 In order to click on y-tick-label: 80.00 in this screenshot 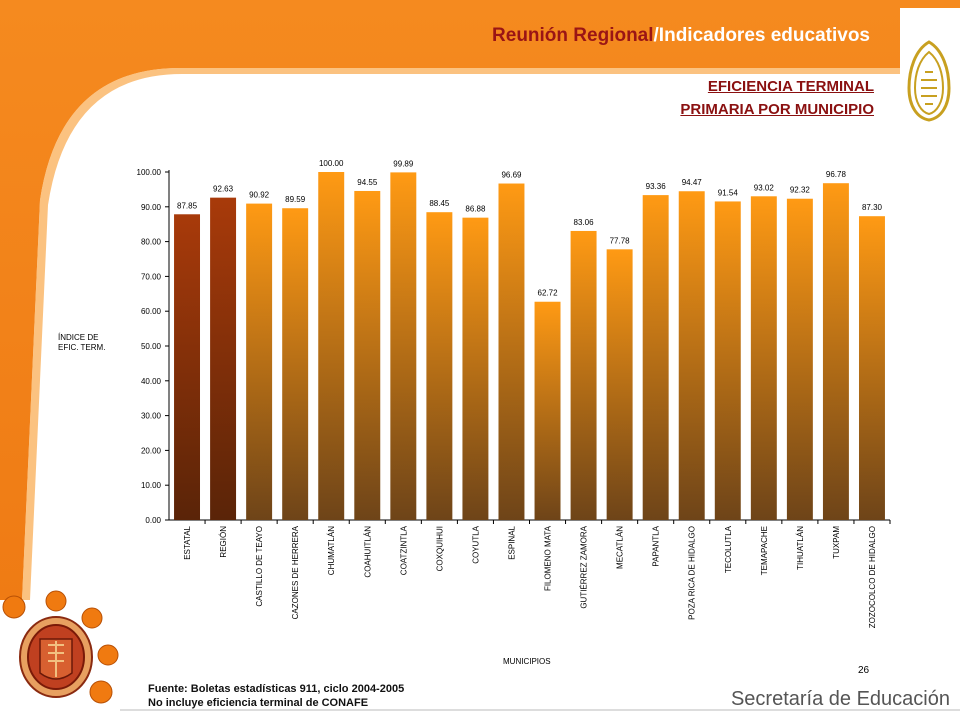, I will do `click(151, 242)`.